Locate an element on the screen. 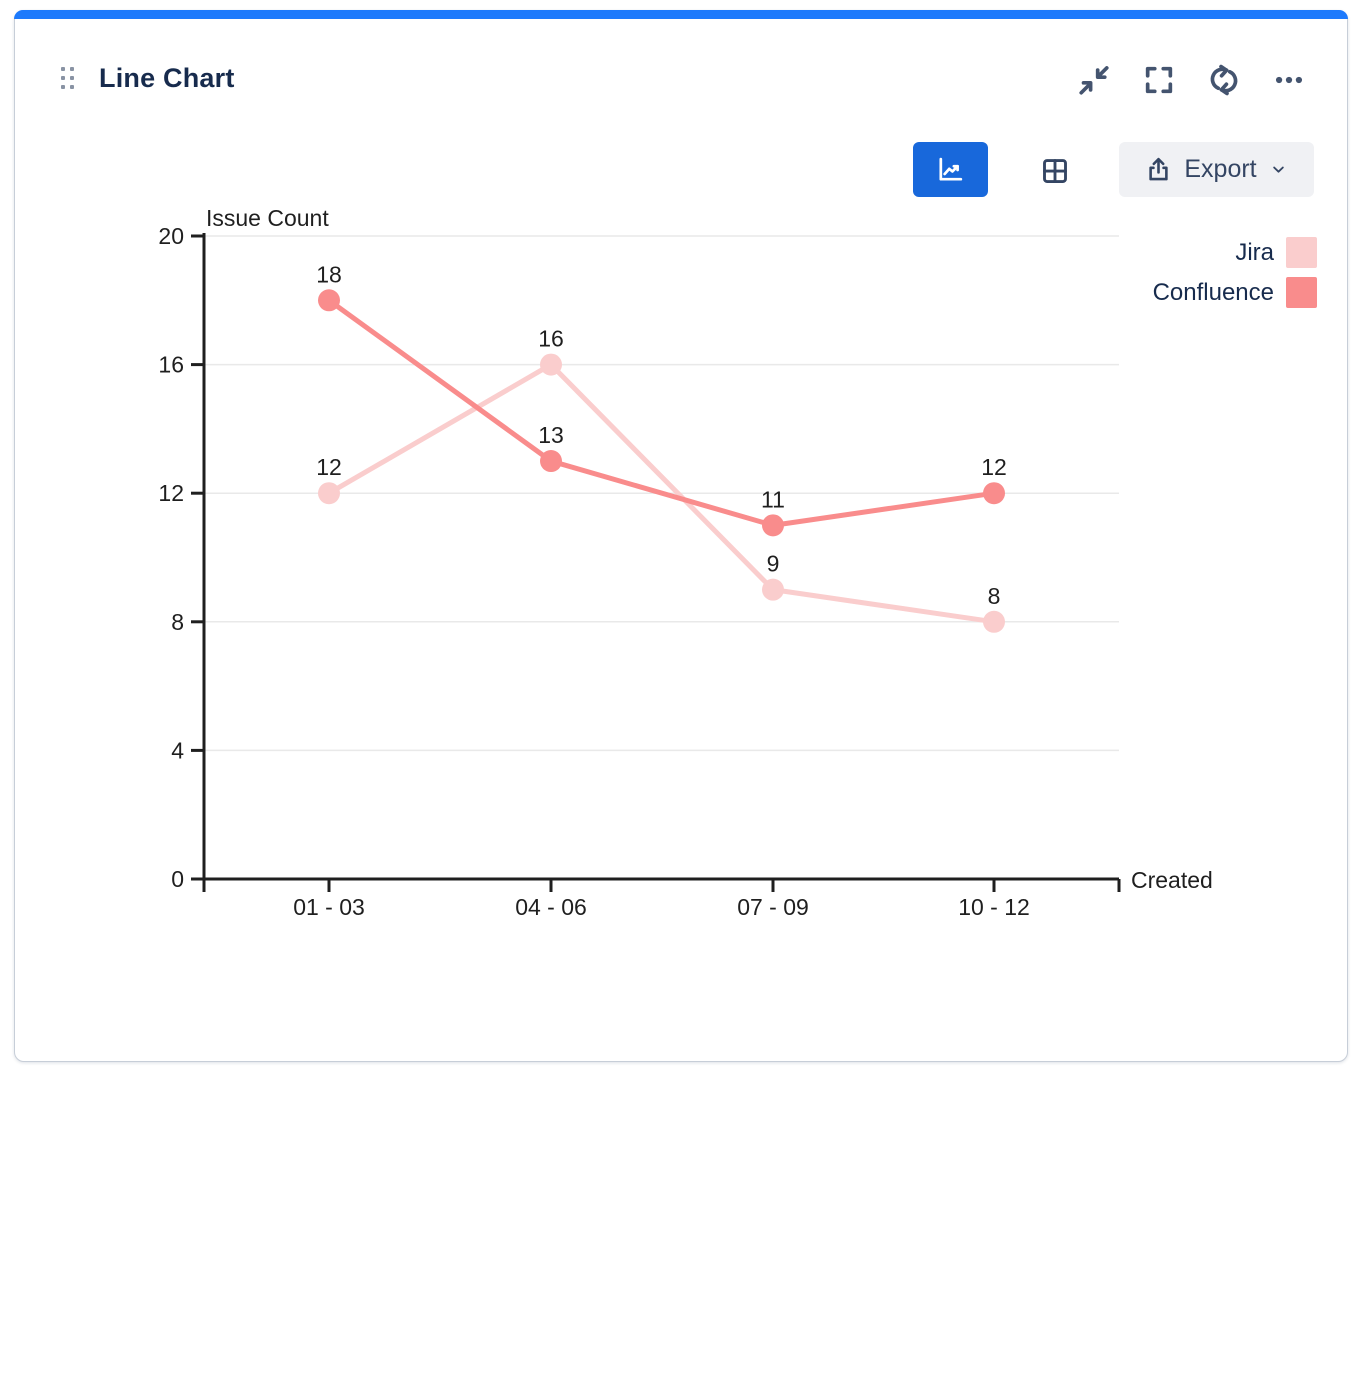 The height and width of the screenshot is (1374, 1360). legend-item-jira: Jira is located at coordinates (1235, 252).